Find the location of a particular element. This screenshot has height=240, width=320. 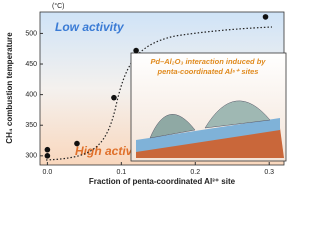

x-tick-label: 0.1 is located at coordinates (121, 172).